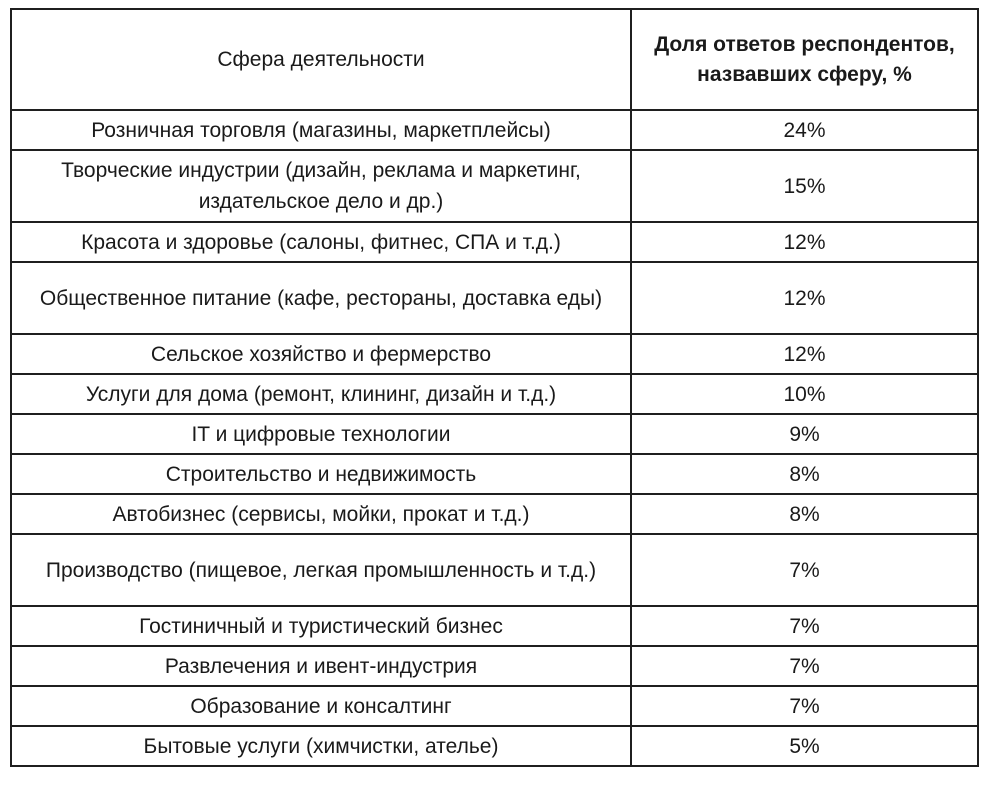 This screenshot has height=804, width=986. Describe the element at coordinates (804, 394) in the screenshot. I see `share-cell: 10%` at that location.